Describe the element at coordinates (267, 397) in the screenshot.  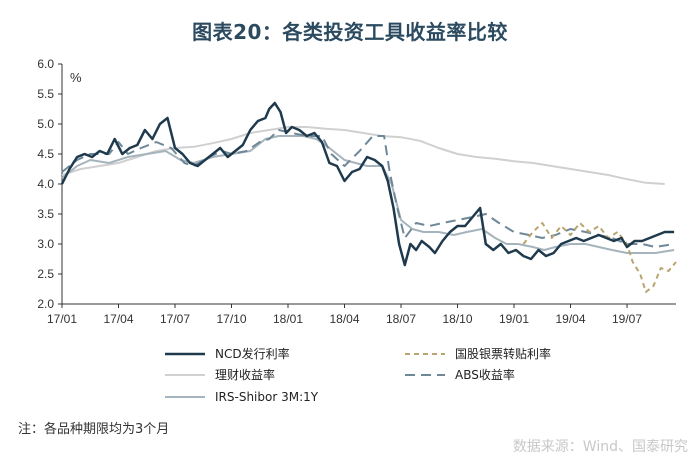
I see `legend-label: IRS-Shibor 3M:1Y` at that location.